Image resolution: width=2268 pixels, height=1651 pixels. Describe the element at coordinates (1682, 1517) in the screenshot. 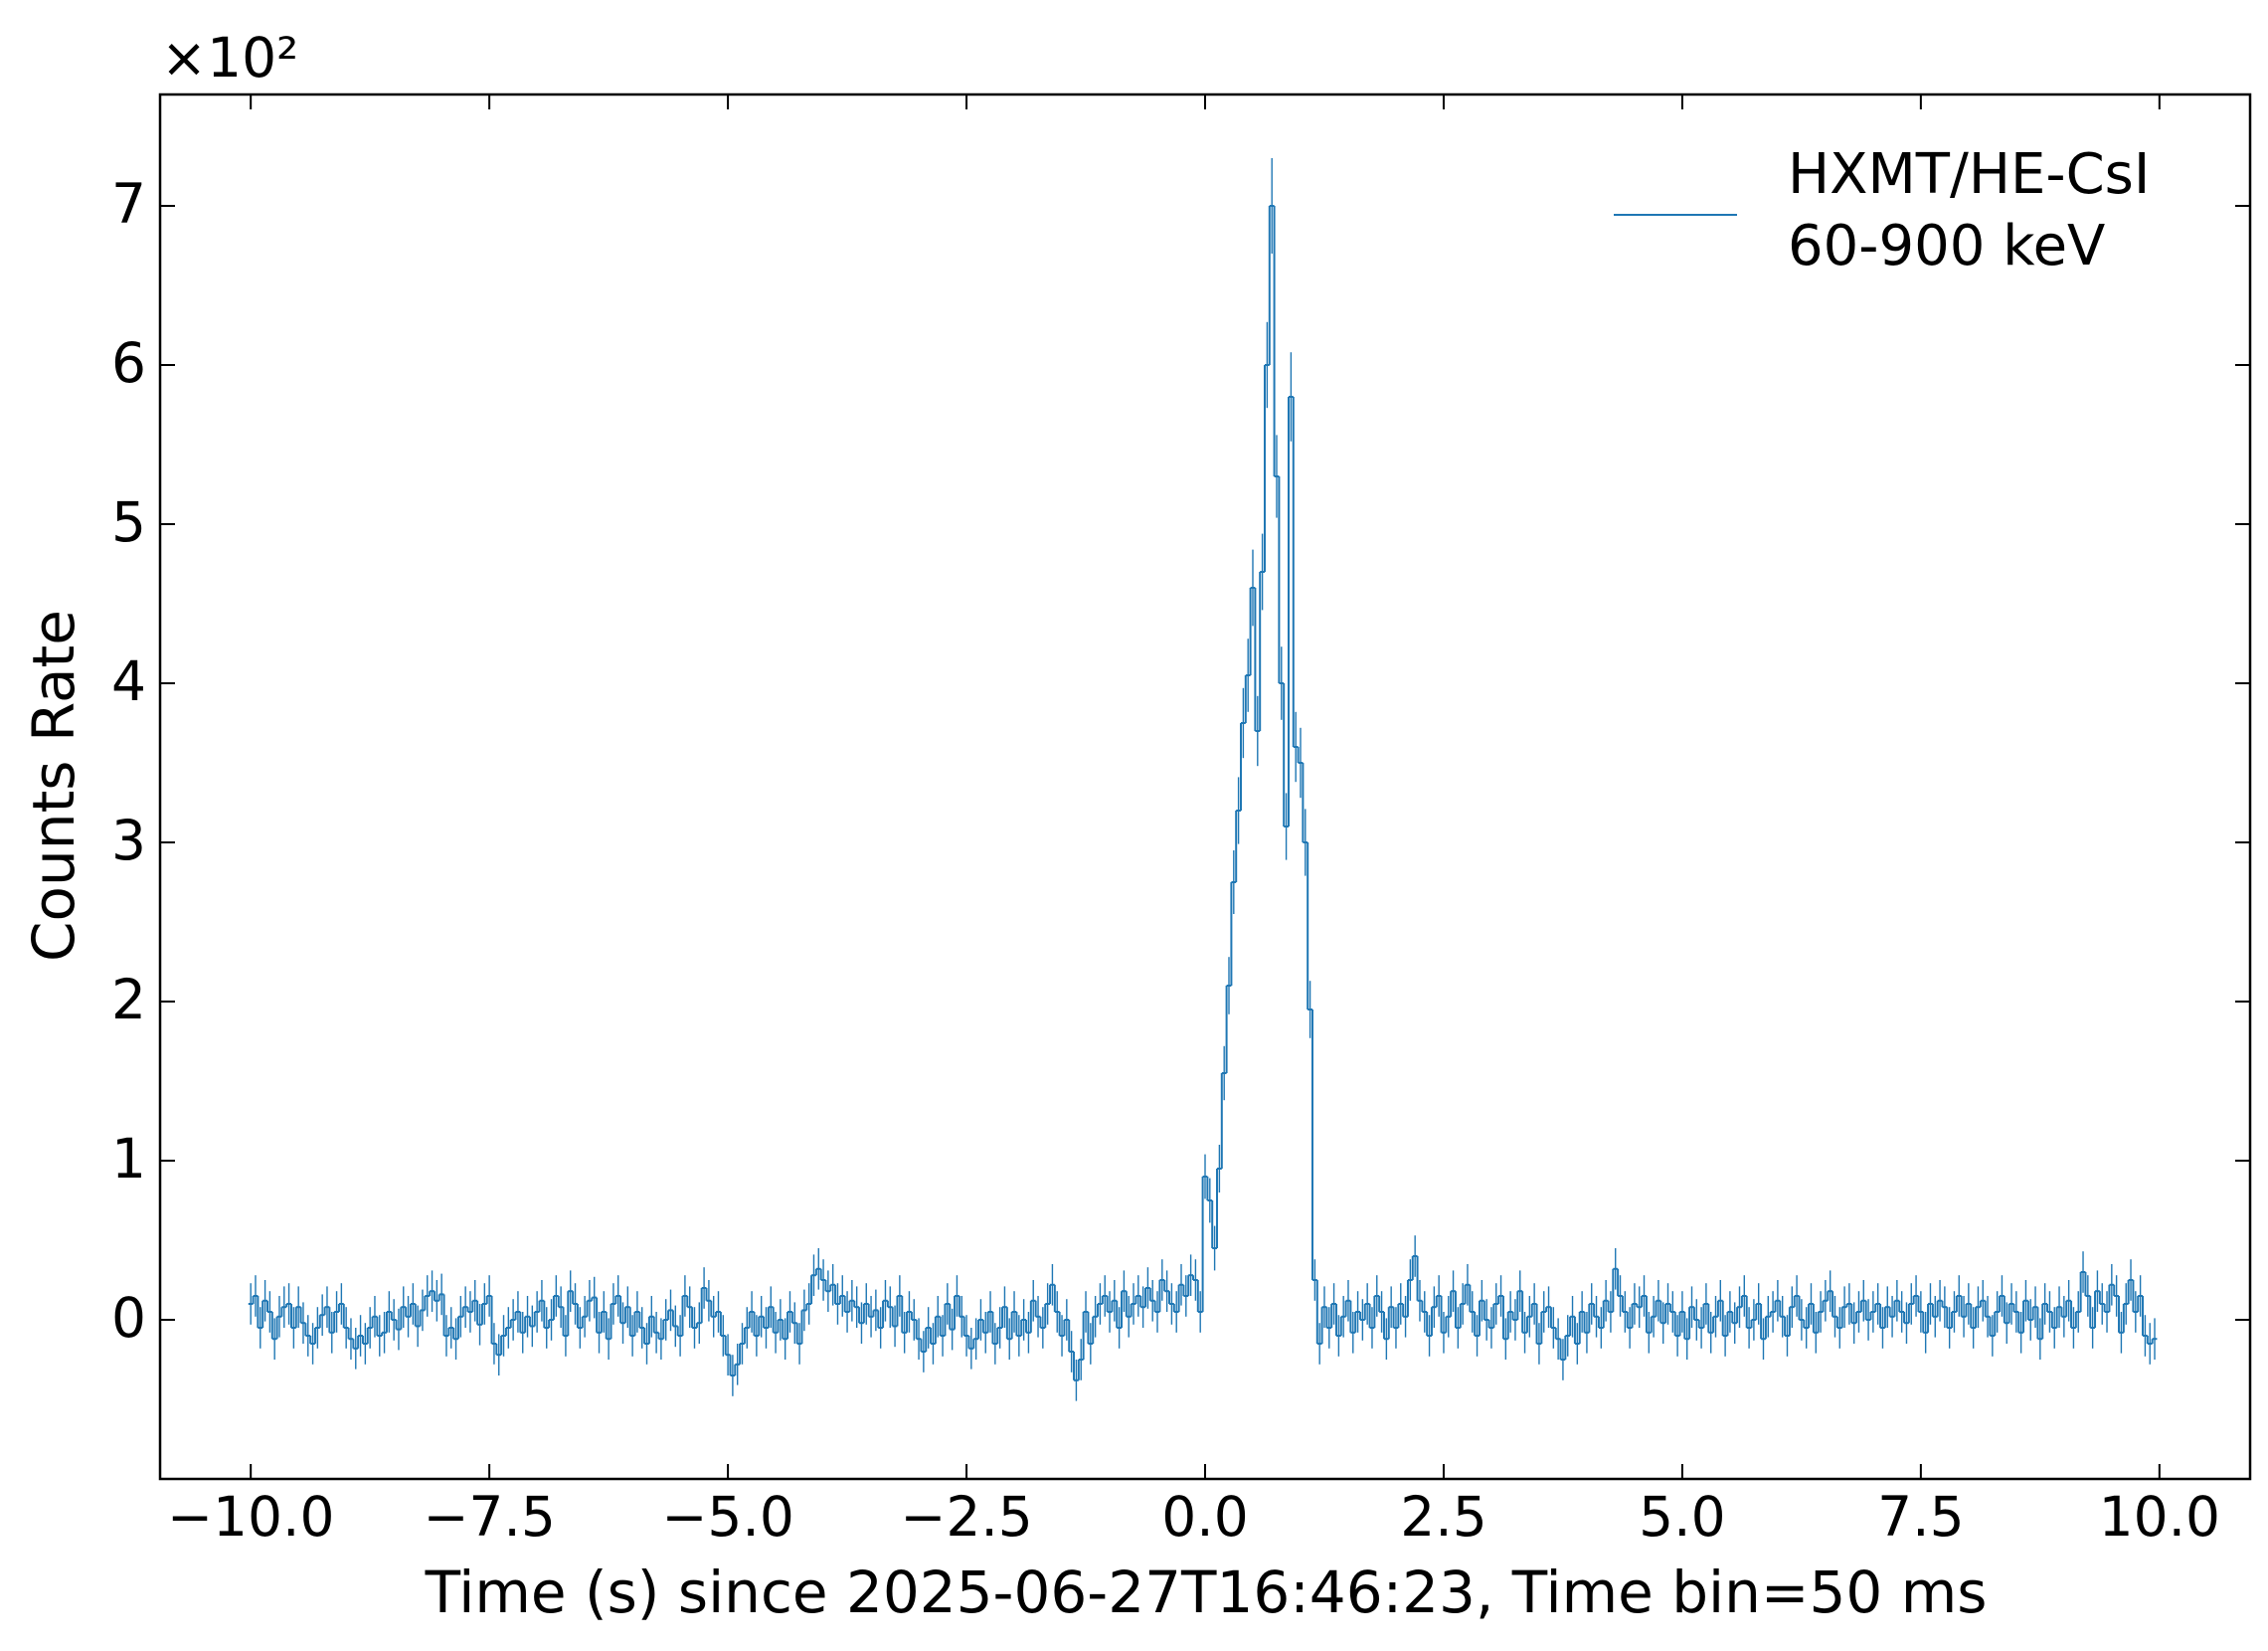

I see `x-tick-label: 5.0` at that location.